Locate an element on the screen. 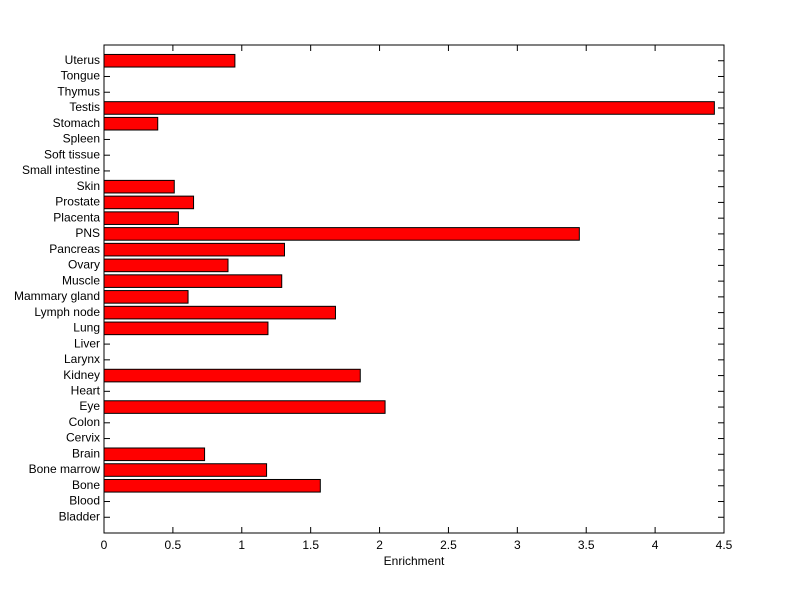  x-tick-label: 4 is located at coordinates (655, 545).